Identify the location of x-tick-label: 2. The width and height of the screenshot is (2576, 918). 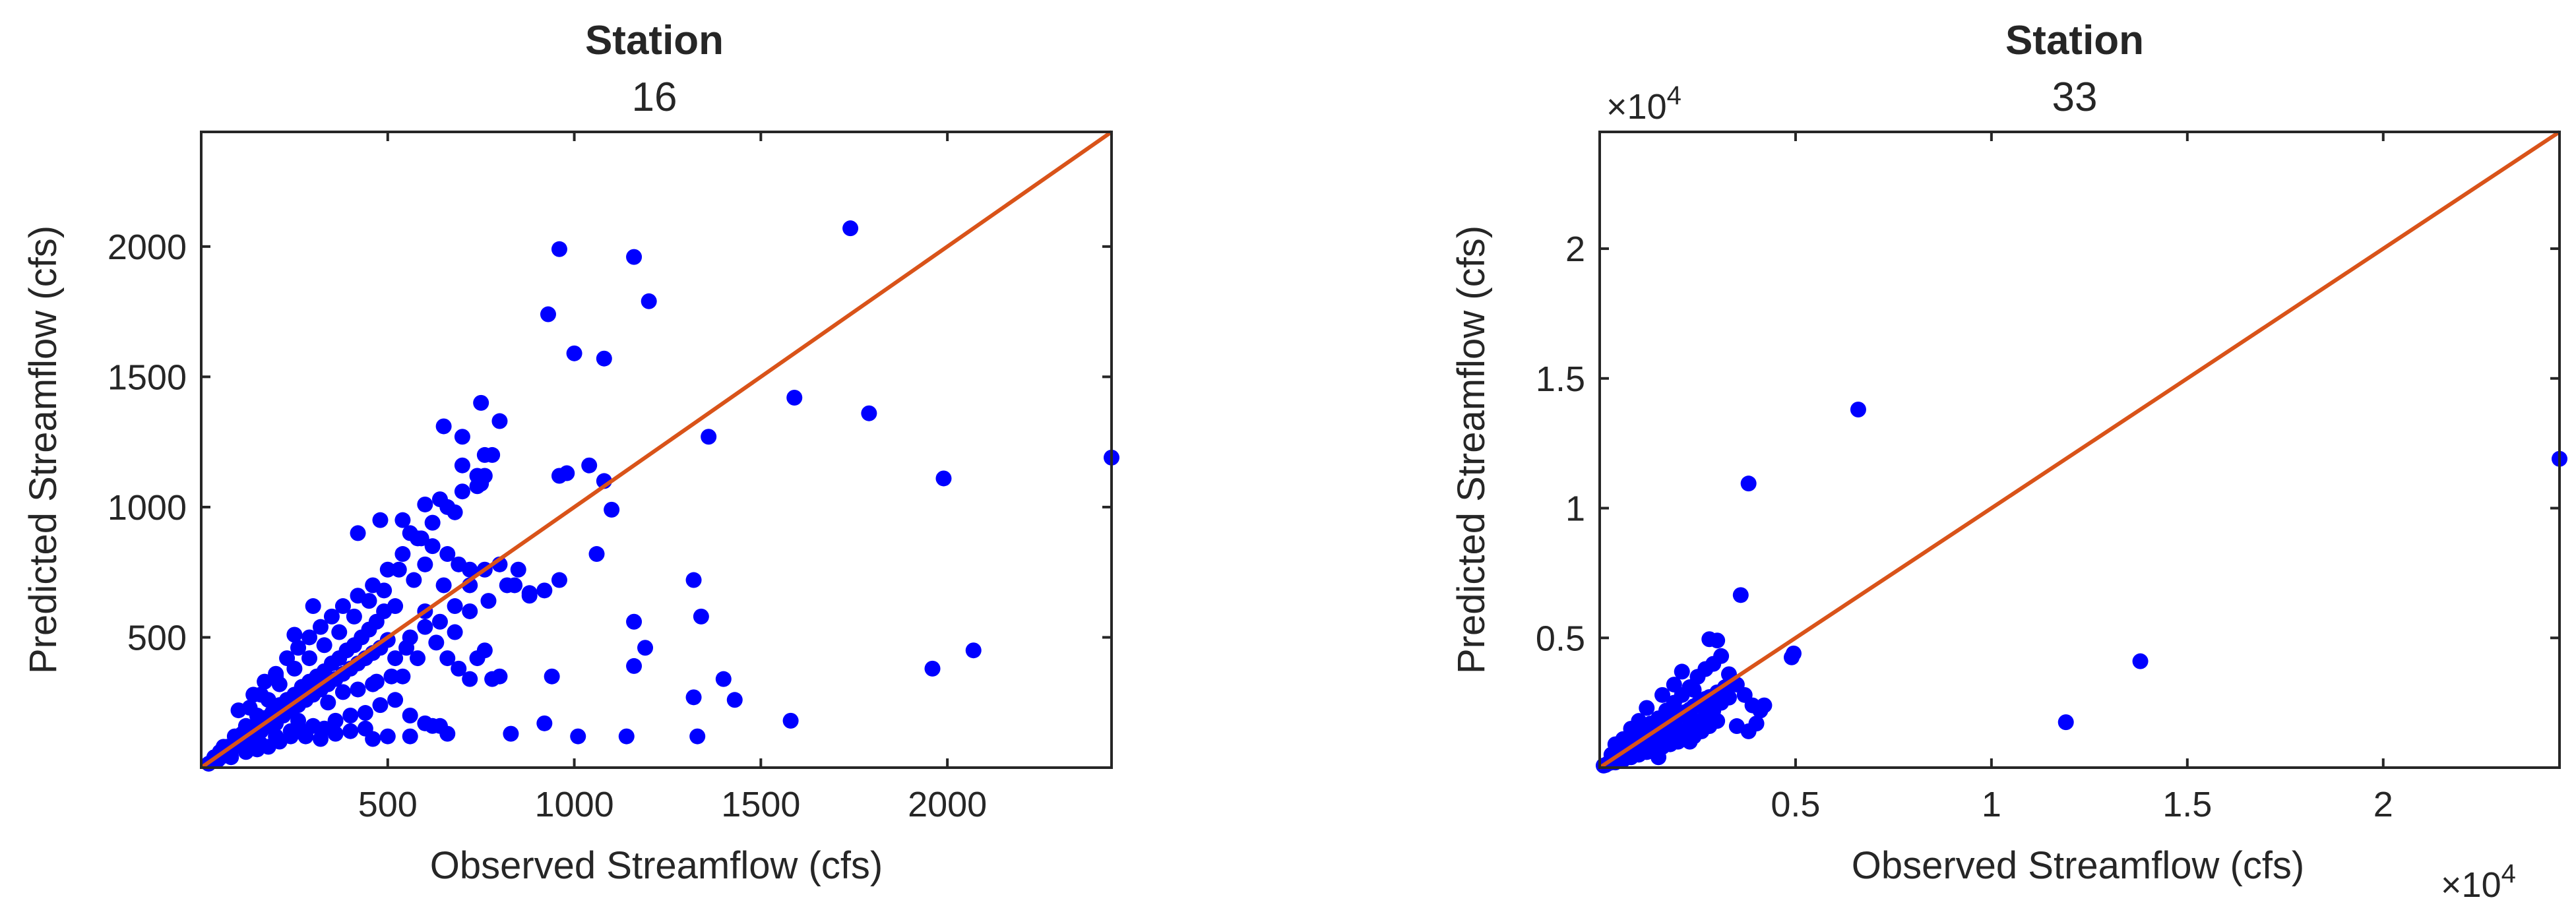
(2383, 804).